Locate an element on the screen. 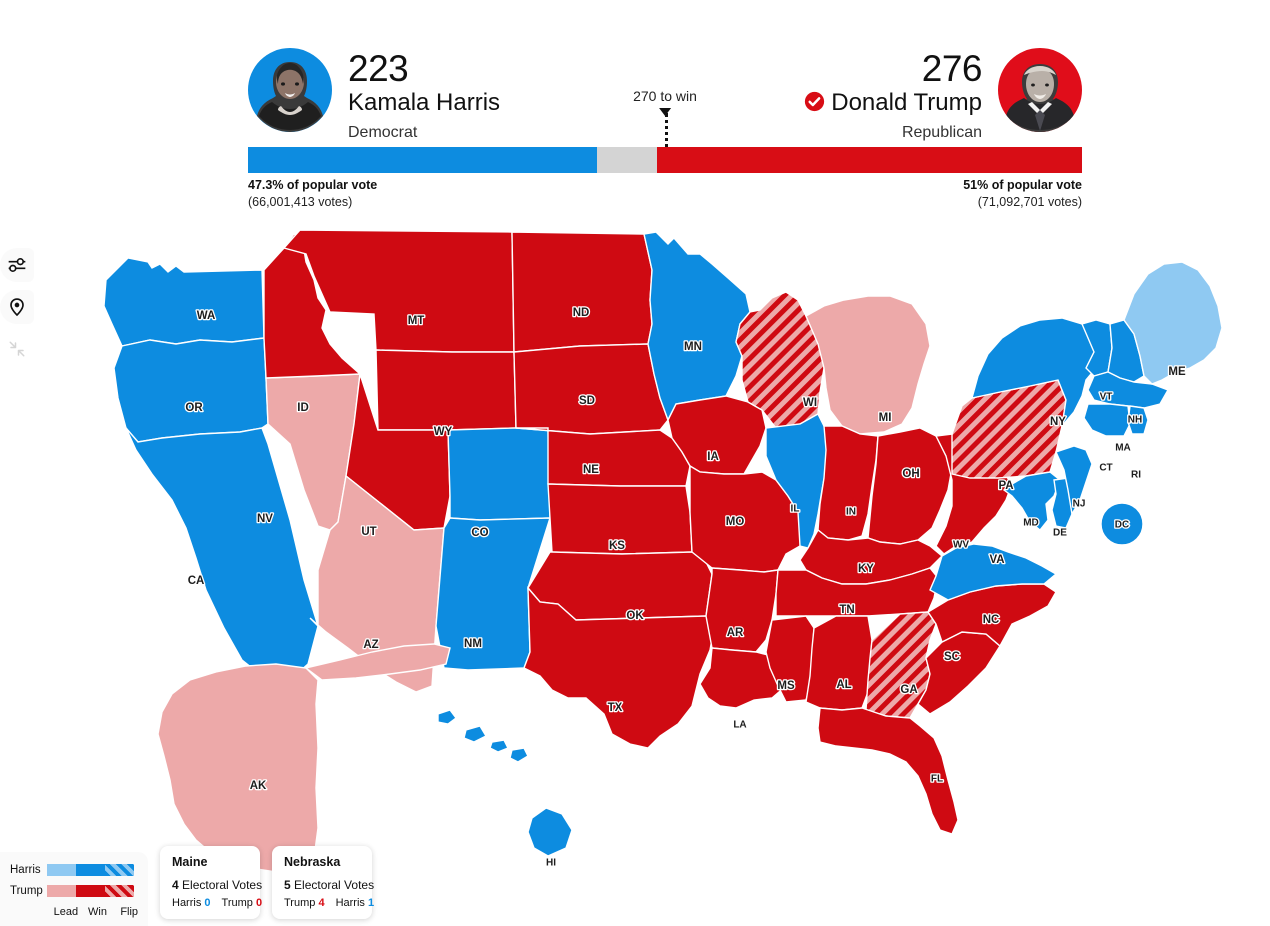 The height and width of the screenshot is (926, 1270). svg-text: PA is located at coordinates (1005, 486).